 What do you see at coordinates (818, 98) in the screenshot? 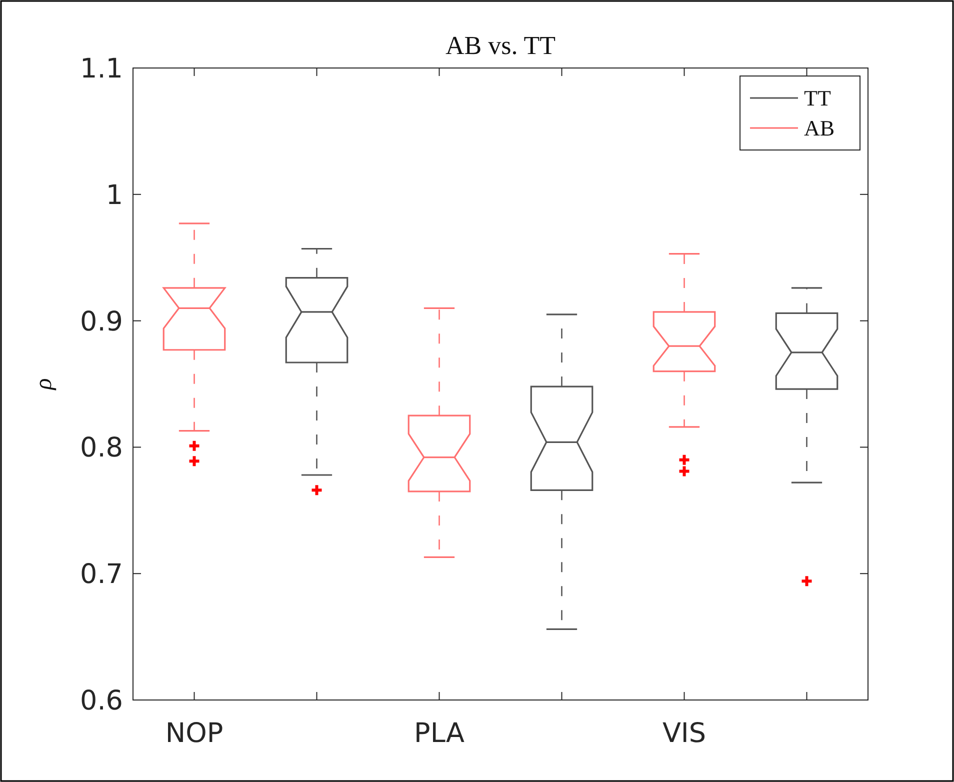
I see `legend-label: TT` at bounding box center [818, 98].